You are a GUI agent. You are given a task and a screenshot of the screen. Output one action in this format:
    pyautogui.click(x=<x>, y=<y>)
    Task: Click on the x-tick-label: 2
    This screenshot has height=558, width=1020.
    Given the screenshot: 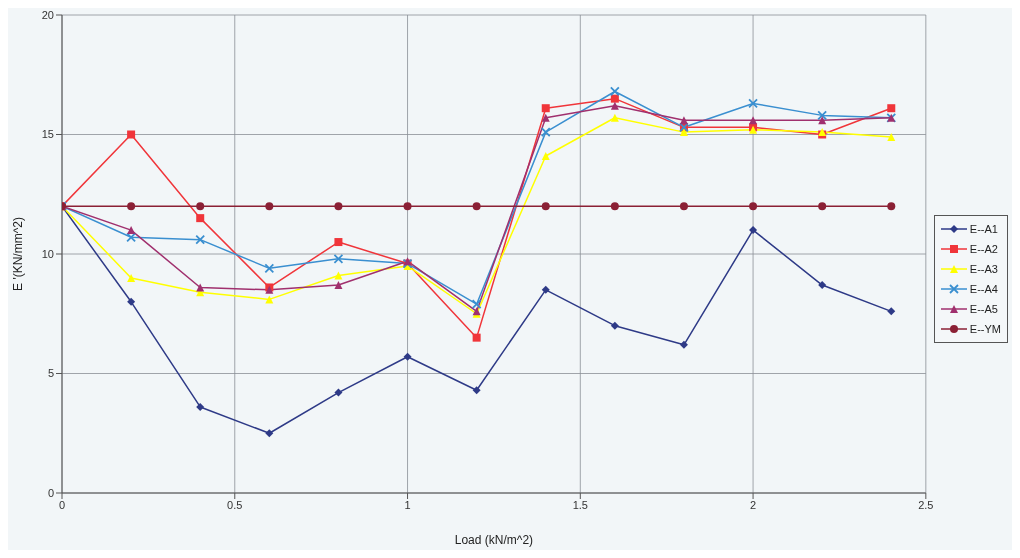 What is the action you would take?
    pyautogui.click(x=753, y=504)
    